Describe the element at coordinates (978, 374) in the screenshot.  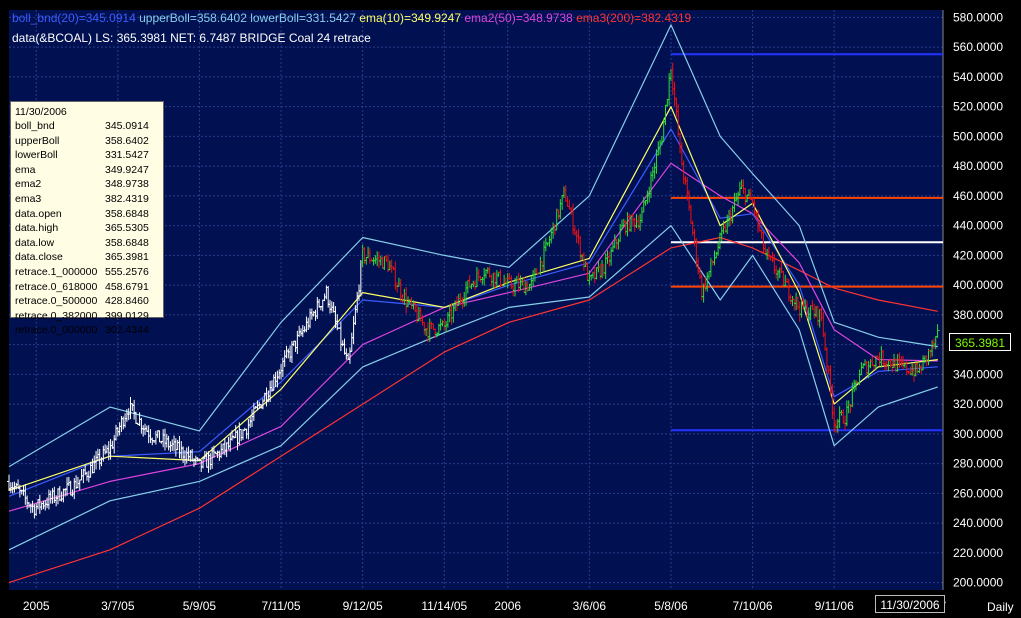
I see `y-tick-label: 340.0000` at that location.